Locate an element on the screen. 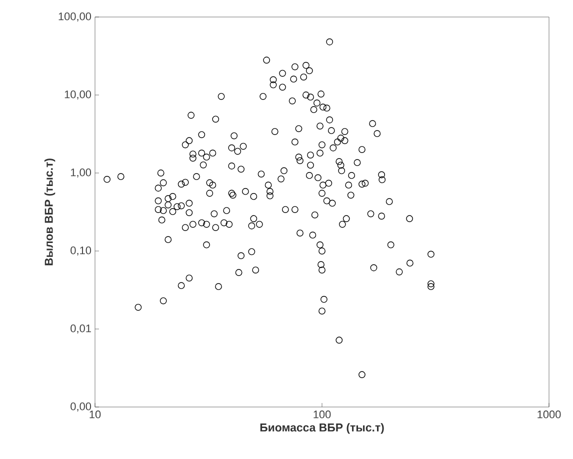 This screenshot has width=573, height=459. x-tick-label: 100 is located at coordinates (322, 414).